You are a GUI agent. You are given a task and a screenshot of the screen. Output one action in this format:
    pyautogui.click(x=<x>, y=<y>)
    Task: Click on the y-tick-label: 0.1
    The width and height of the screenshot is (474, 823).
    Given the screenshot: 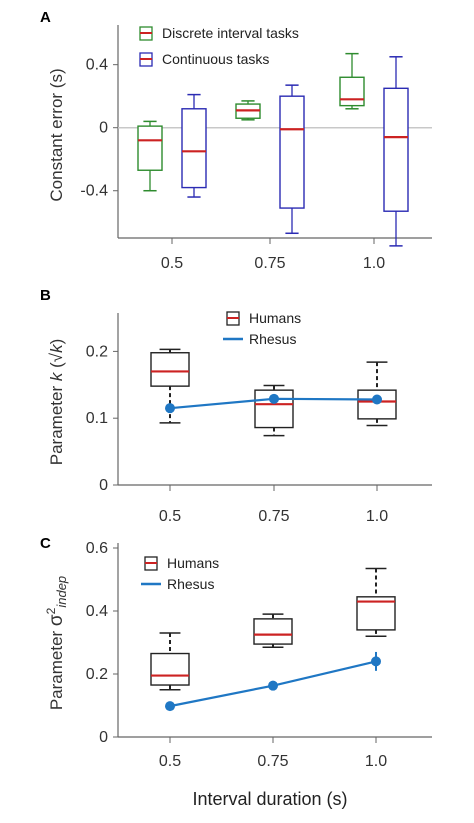 What is the action you would take?
    pyautogui.click(x=97, y=418)
    